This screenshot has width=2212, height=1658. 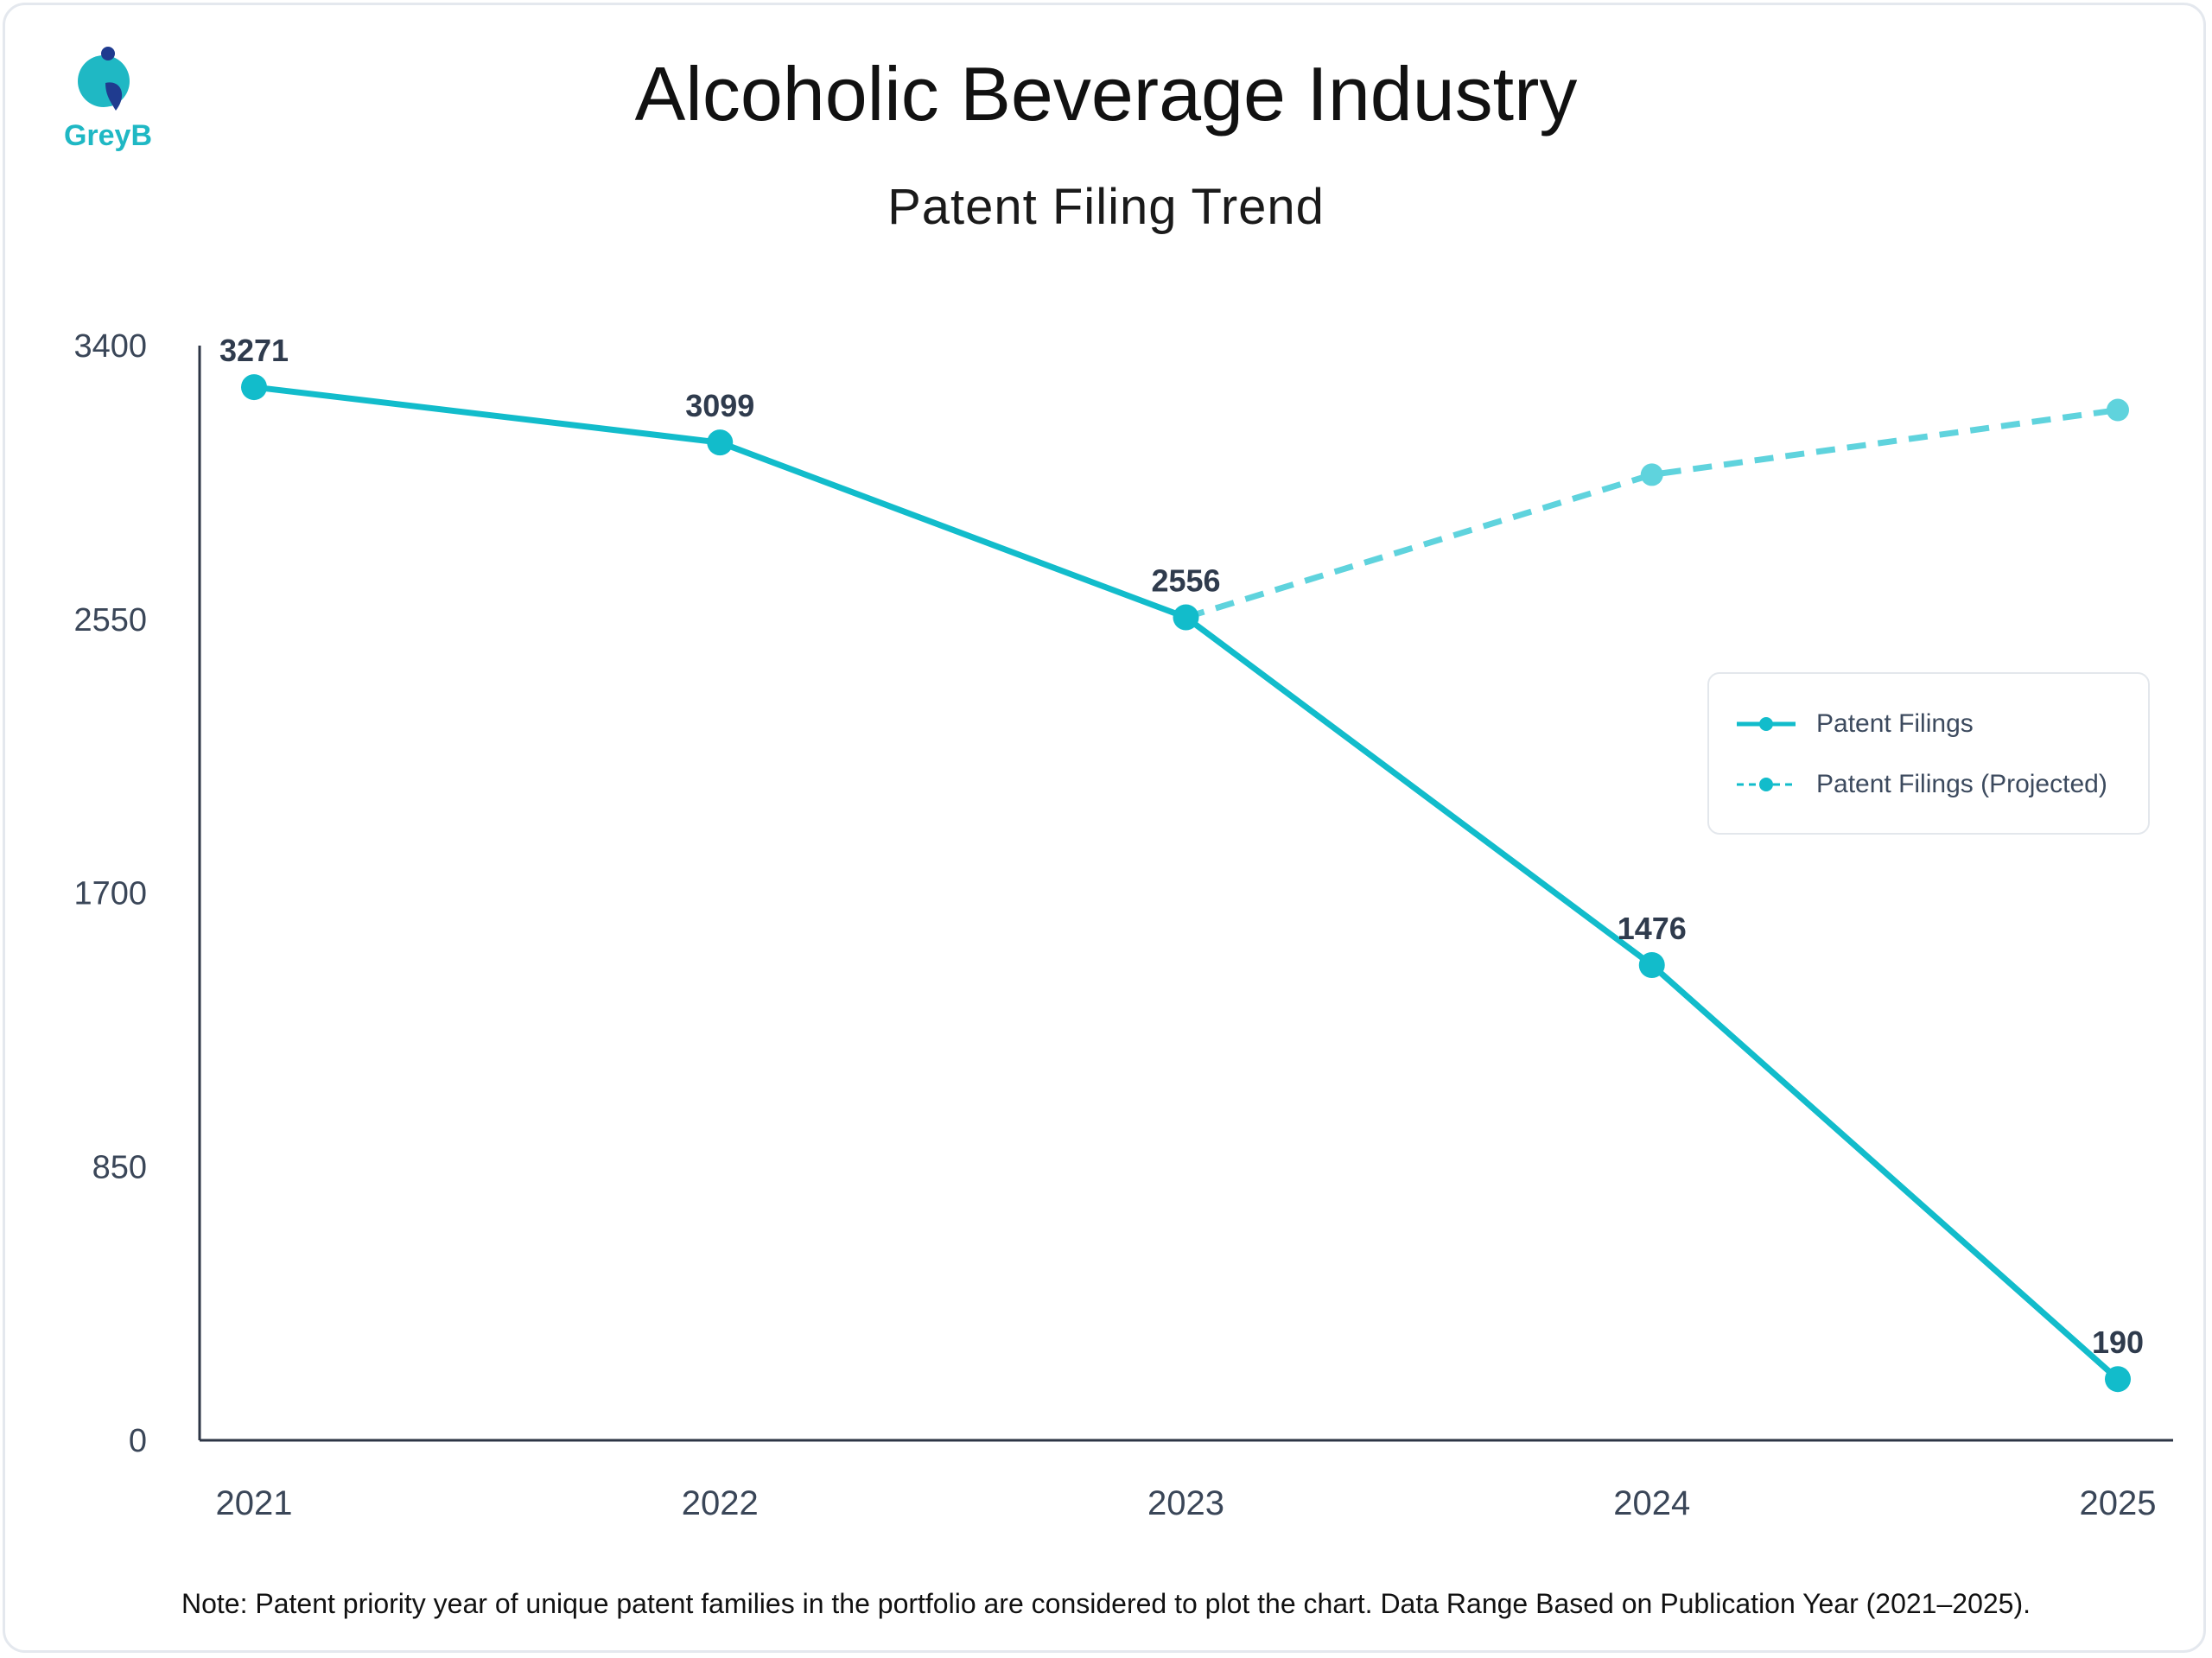 I want to click on legend-solid-line-icon, so click(x=1766, y=724).